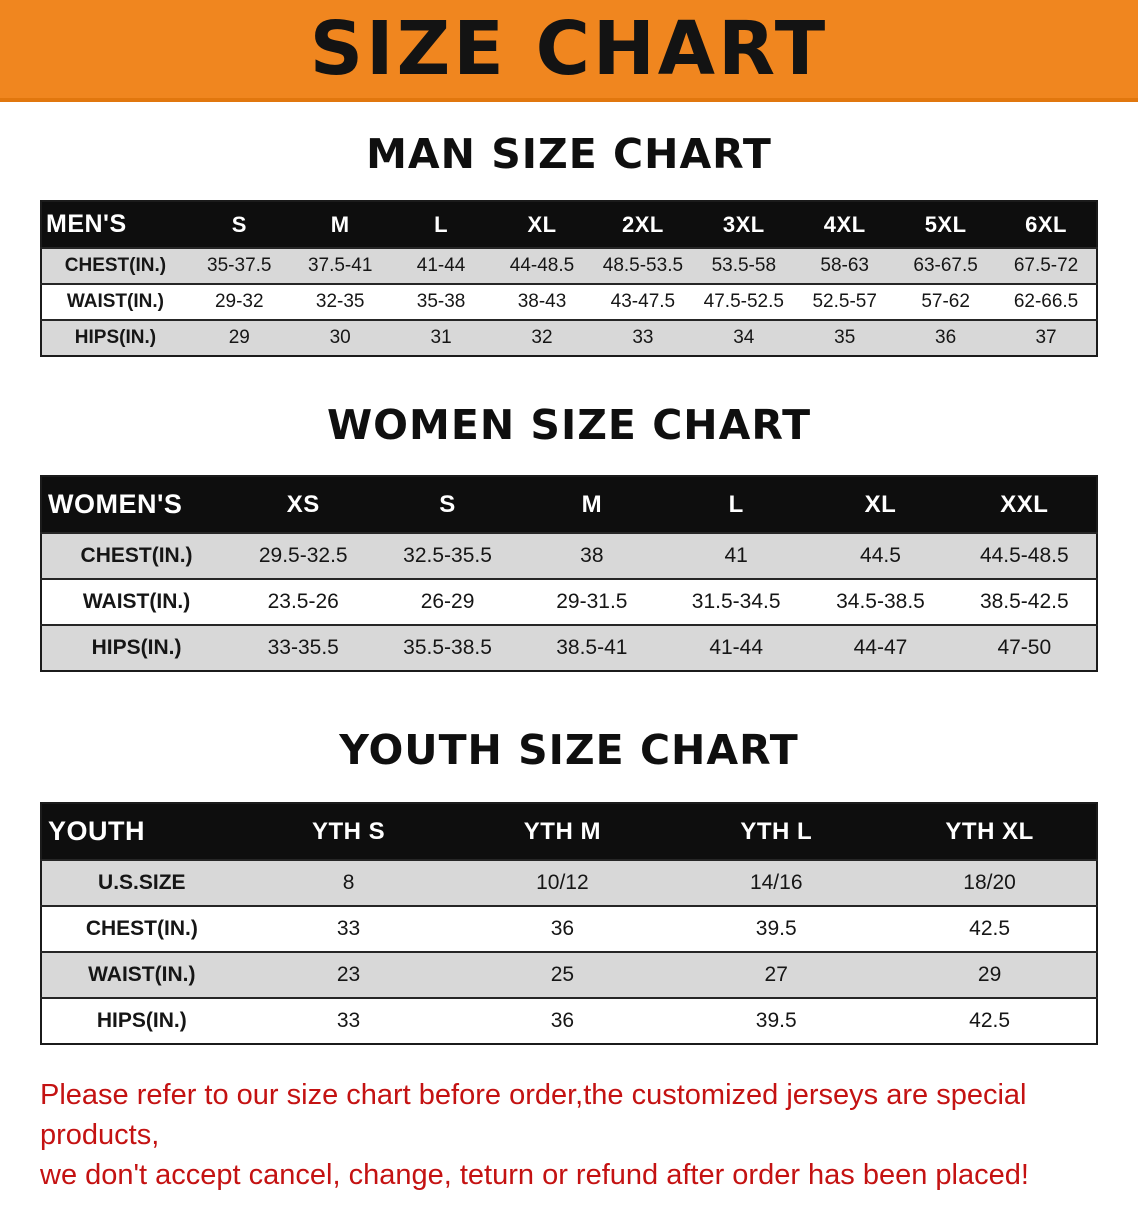  I want to click on measurement-value-cell: 39.5, so click(776, 928).